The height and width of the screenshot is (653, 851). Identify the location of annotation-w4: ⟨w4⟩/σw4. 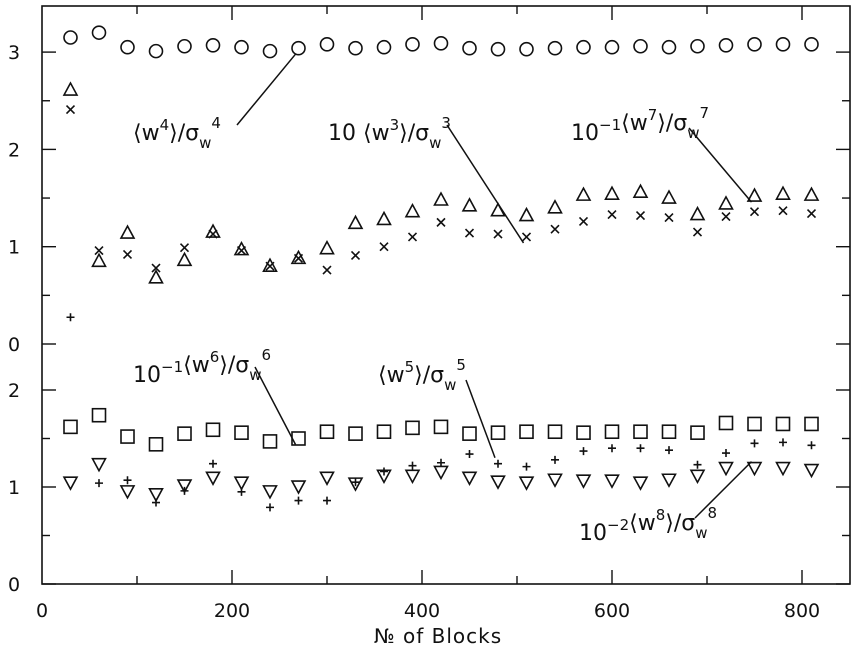
(215, 102).